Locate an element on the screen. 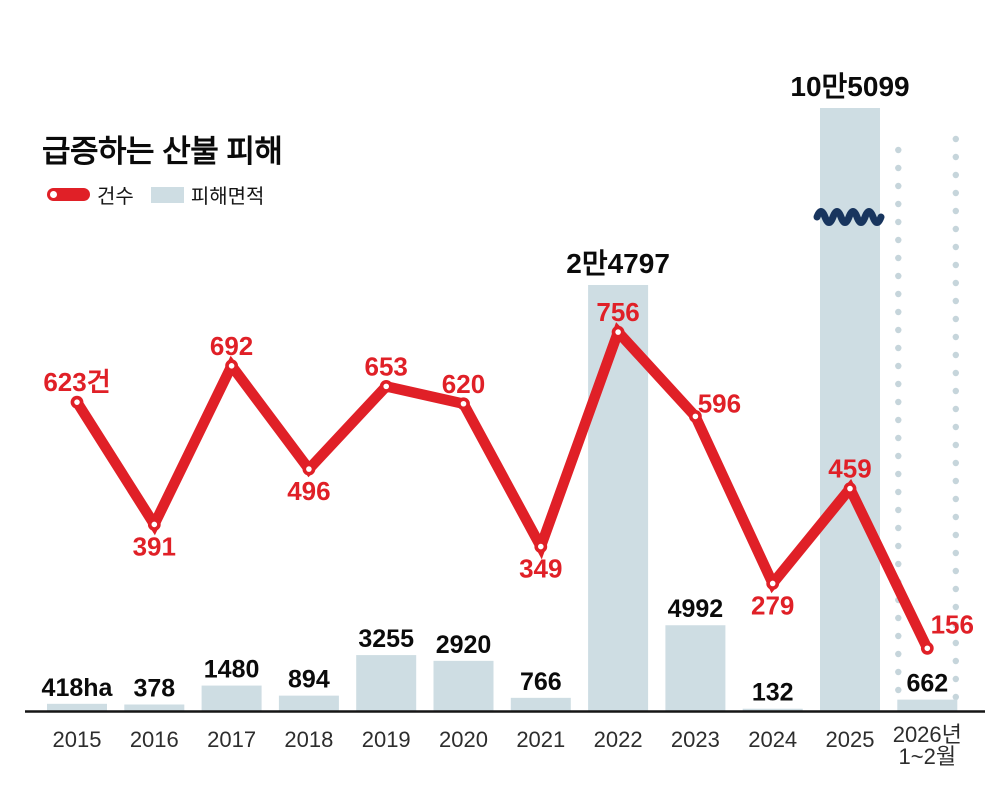  damage-area-value-label: 766 is located at coordinates (541, 682).